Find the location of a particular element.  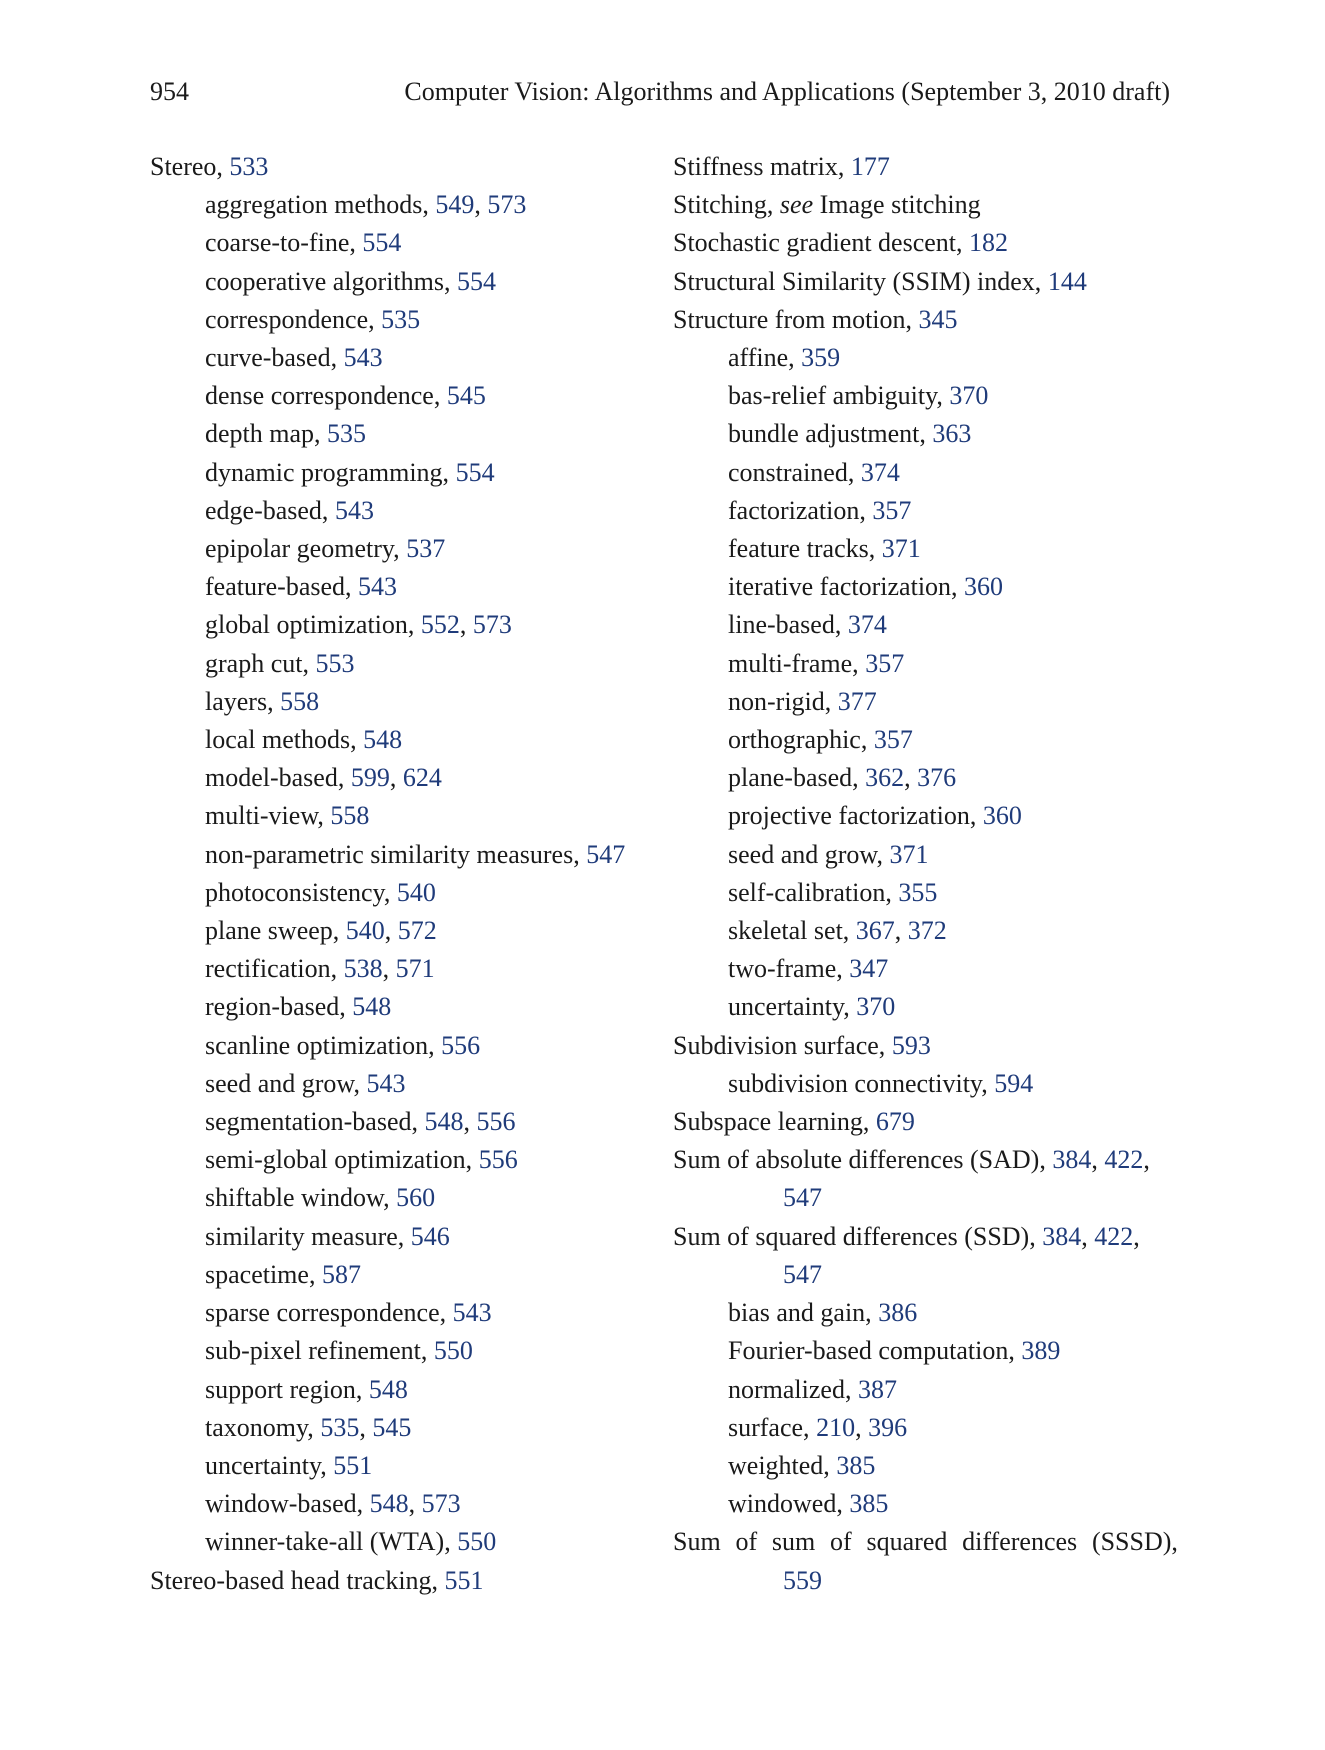

page-link: 347 is located at coordinates (869, 969).